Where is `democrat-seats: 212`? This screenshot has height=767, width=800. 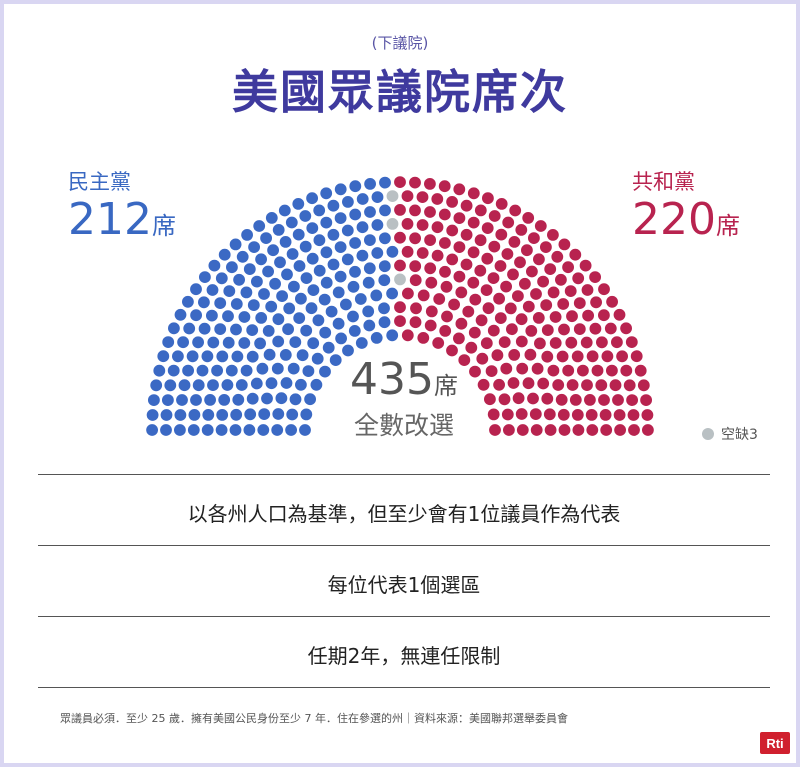
democrat-seats: 212 is located at coordinates (110, 219).